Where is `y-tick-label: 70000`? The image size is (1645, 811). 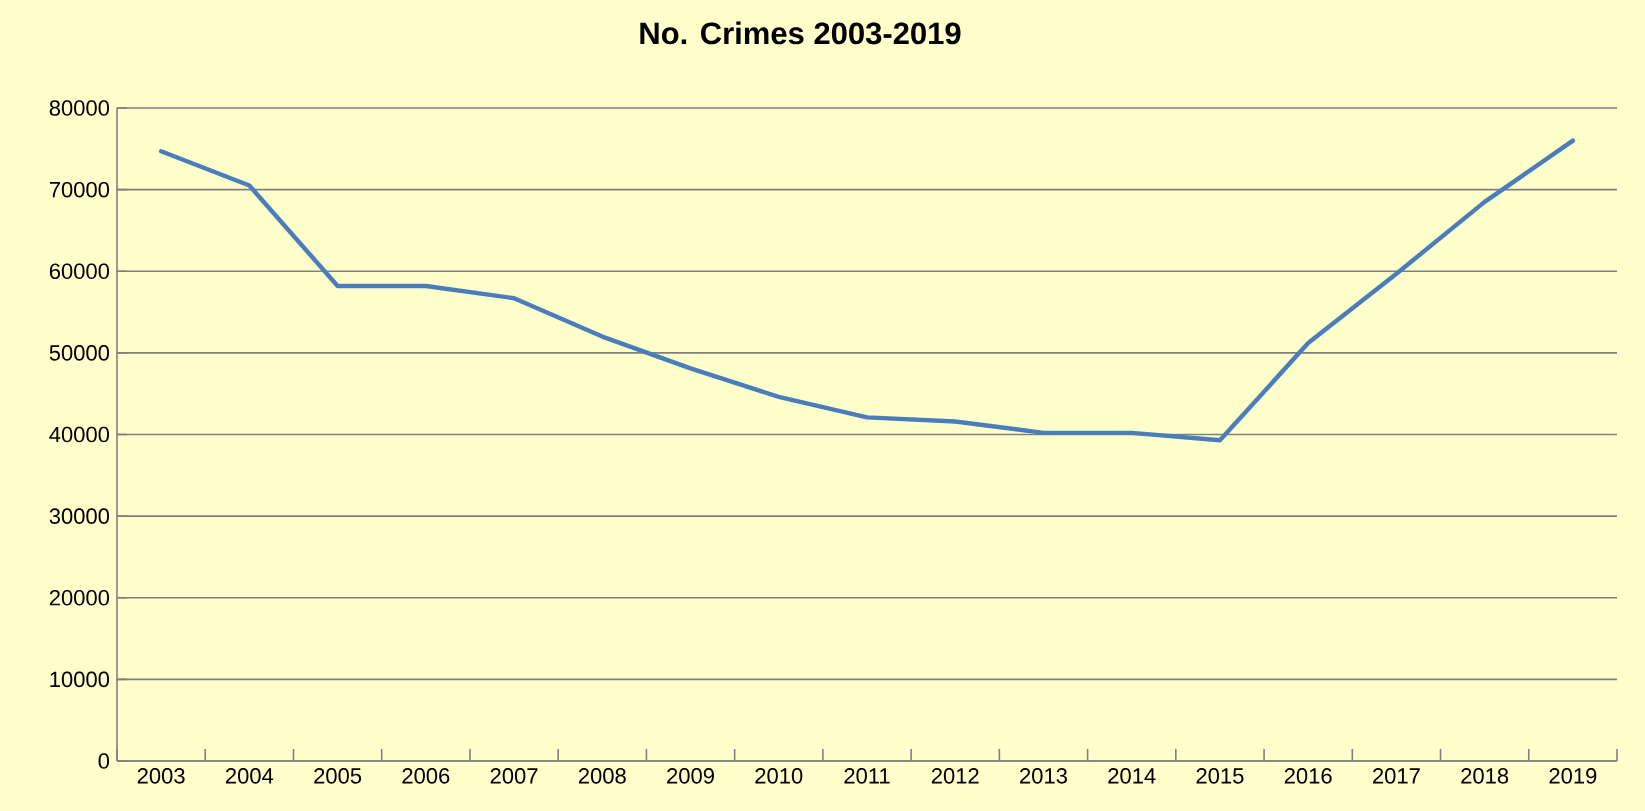 y-tick-label: 70000 is located at coordinates (79, 189).